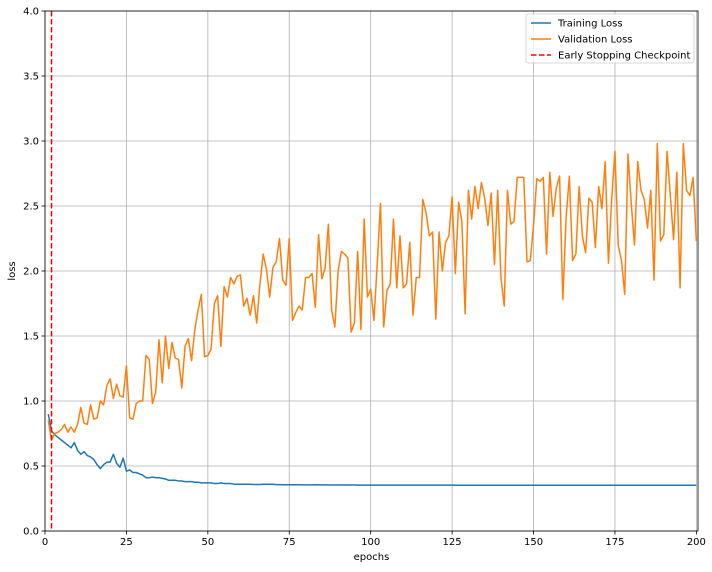 Image resolution: width=712 pixels, height=572 pixels. What do you see at coordinates (12, 270) in the screenshot?
I see `y-axis-label: loss` at bounding box center [12, 270].